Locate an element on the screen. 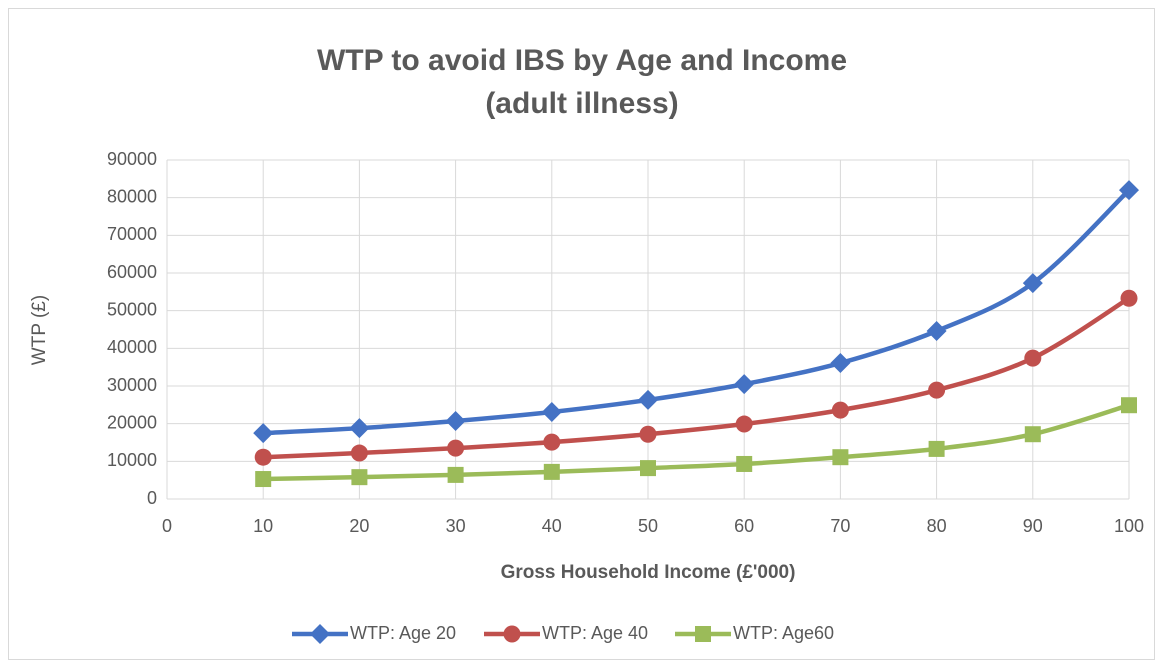 The width and height of the screenshot is (1163, 668). x-tick-label: 70 is located at coordinates (840, 526).